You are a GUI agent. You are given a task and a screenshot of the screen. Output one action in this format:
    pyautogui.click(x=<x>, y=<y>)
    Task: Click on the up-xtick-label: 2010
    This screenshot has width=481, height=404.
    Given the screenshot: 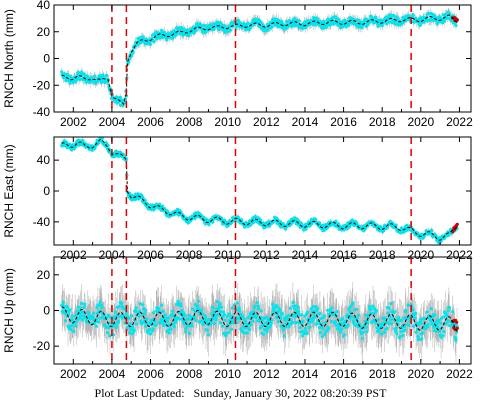 What is the action you would take?
    pyautogui.click(x=227, y=374)
    